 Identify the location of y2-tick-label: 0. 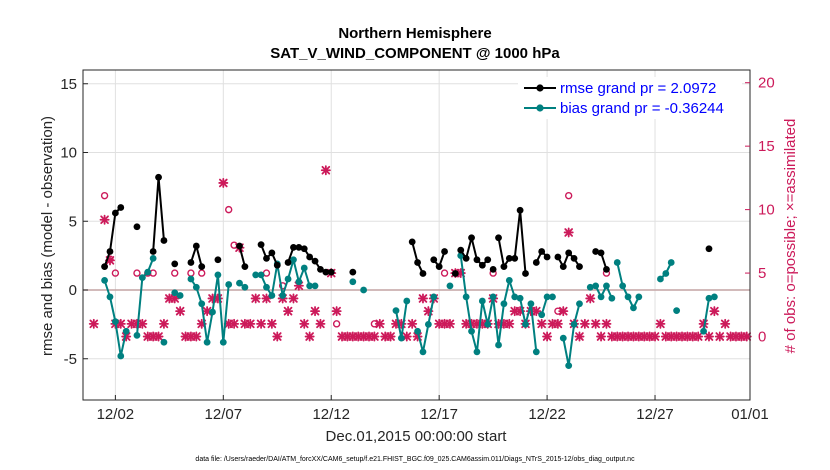
(762, 337).